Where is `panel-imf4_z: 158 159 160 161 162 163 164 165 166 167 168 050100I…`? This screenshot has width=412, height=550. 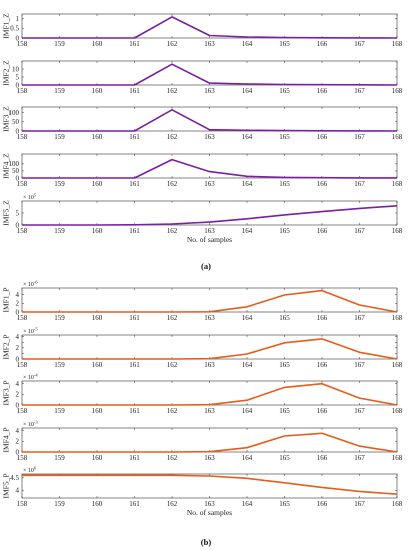 panel-imf4_z: 158 159 160 161 162 163 164 165 166 167 168 050100I… is located at coordinates (202, 170).